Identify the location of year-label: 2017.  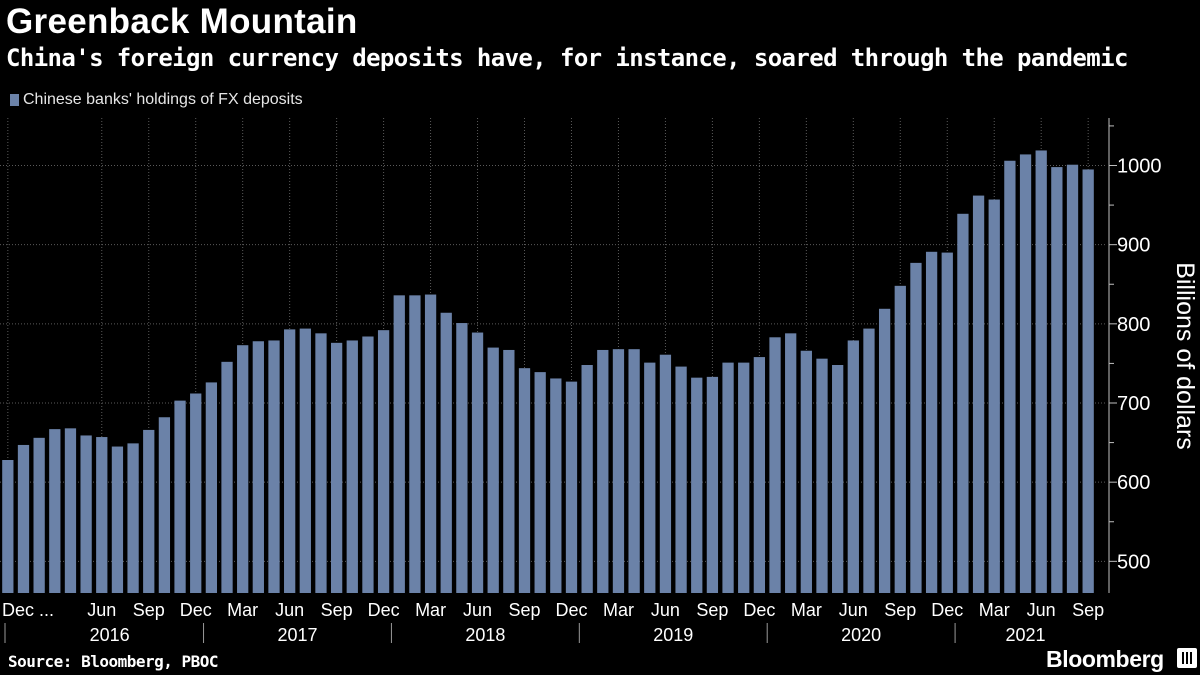
(297, 635).